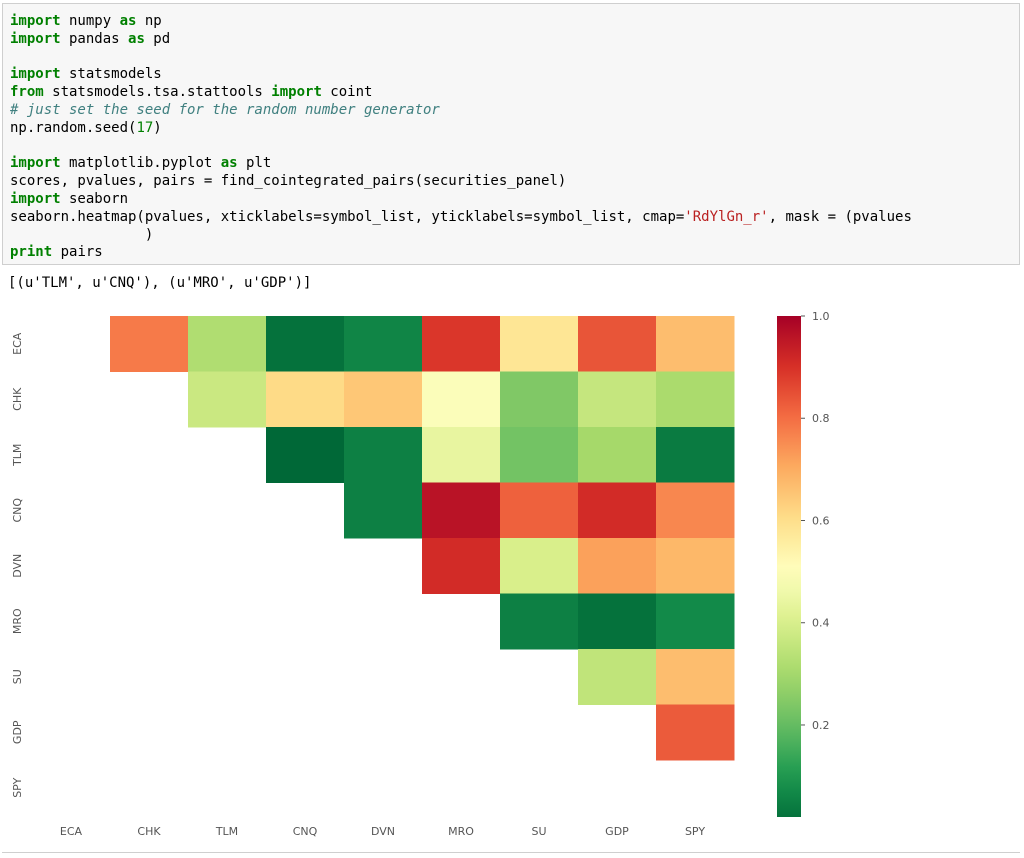 This screenshot has height=858, width=1024. Describe the element at coordinates (149, 344) in the screenshot. I see `heatmap-cell-eca-chk` at that location.